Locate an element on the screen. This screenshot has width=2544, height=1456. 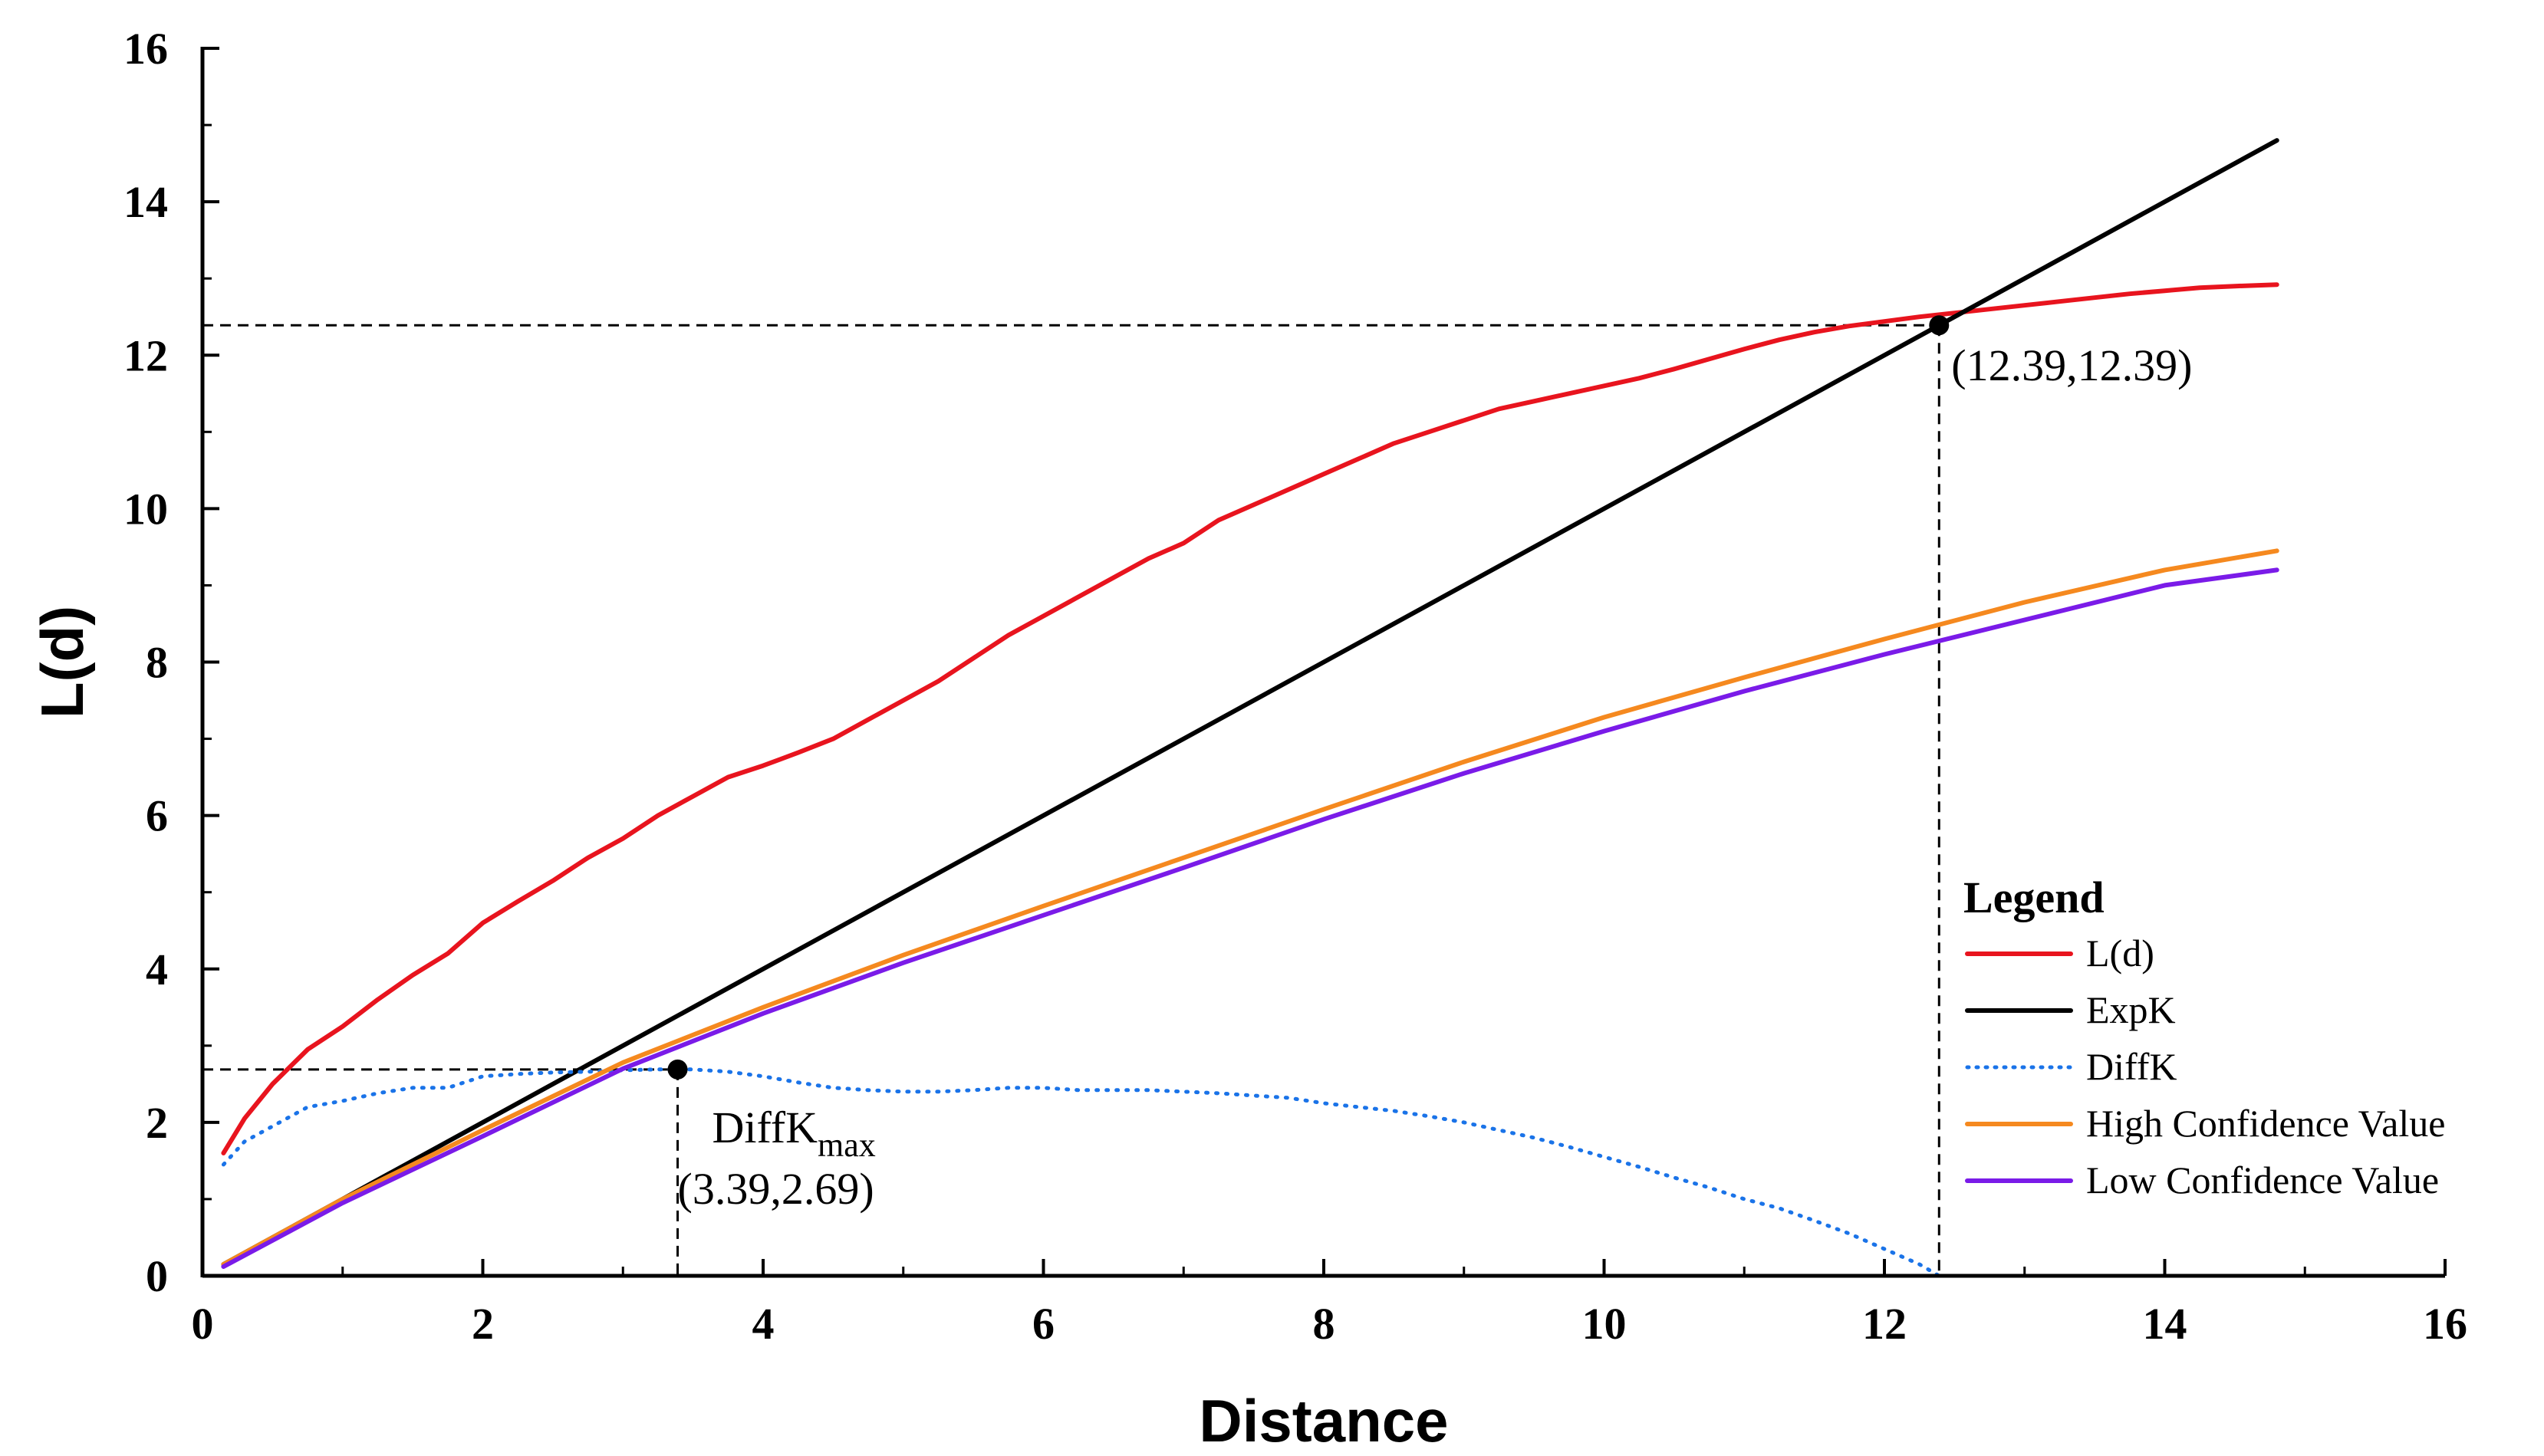
annotation-diffk-max: DiffKmax is located at coordinates (795, 1133).